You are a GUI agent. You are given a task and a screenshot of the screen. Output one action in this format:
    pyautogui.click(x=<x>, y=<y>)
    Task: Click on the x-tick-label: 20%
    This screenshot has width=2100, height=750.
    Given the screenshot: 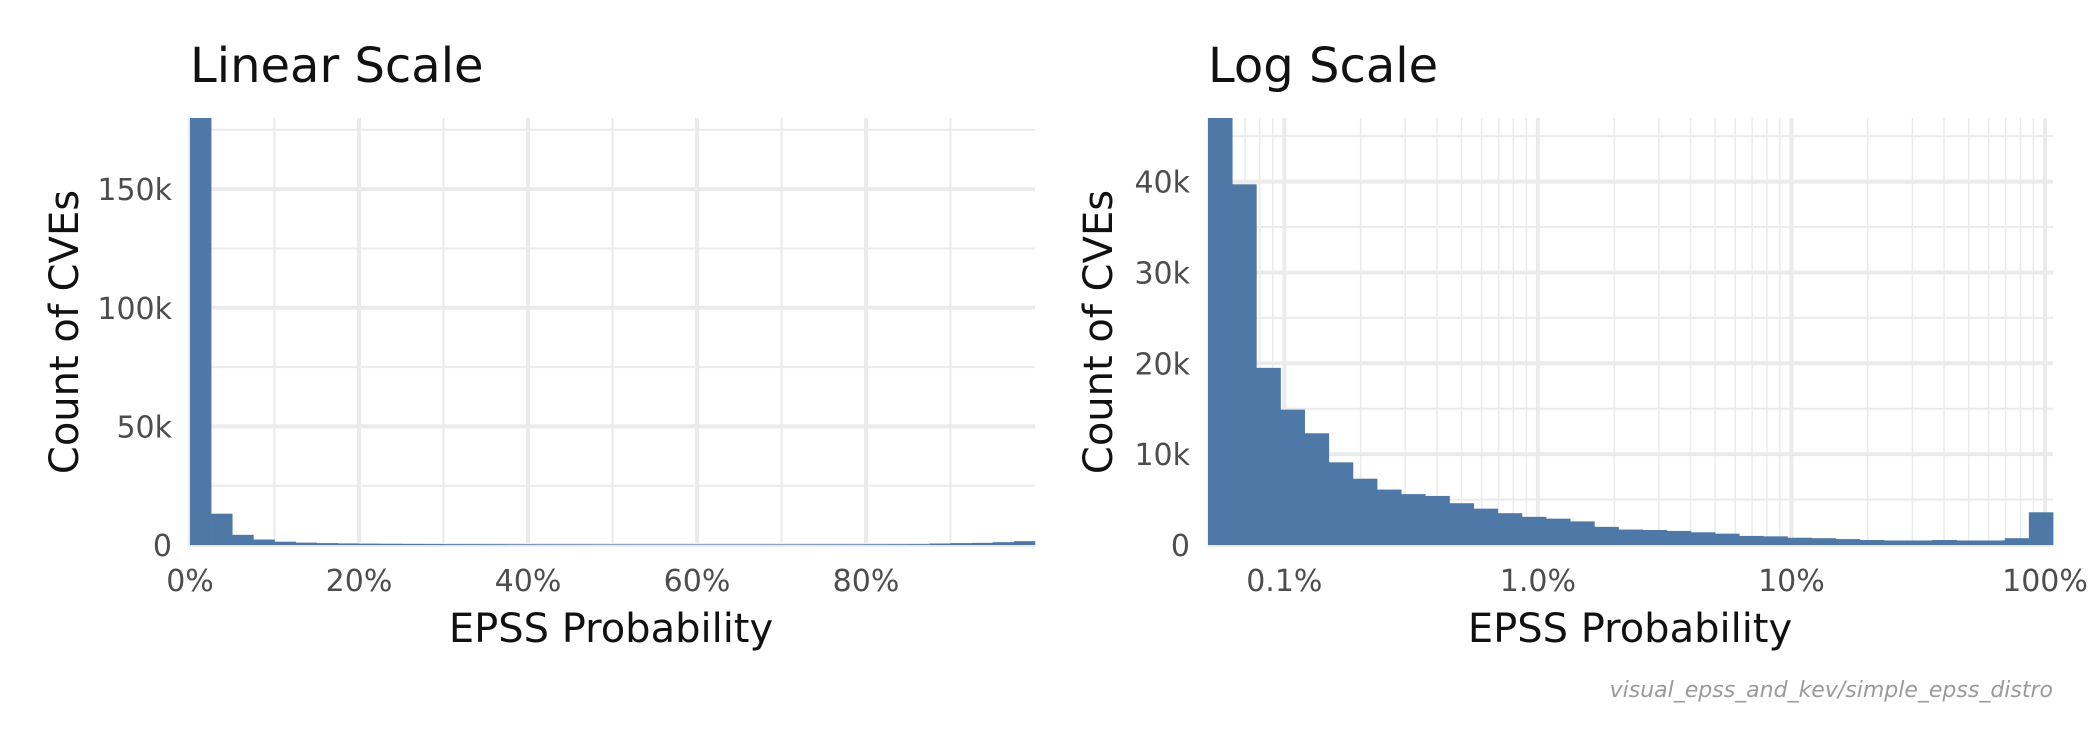 What is the action you would take?
    pyautogui.click(x=359, y=581)
    